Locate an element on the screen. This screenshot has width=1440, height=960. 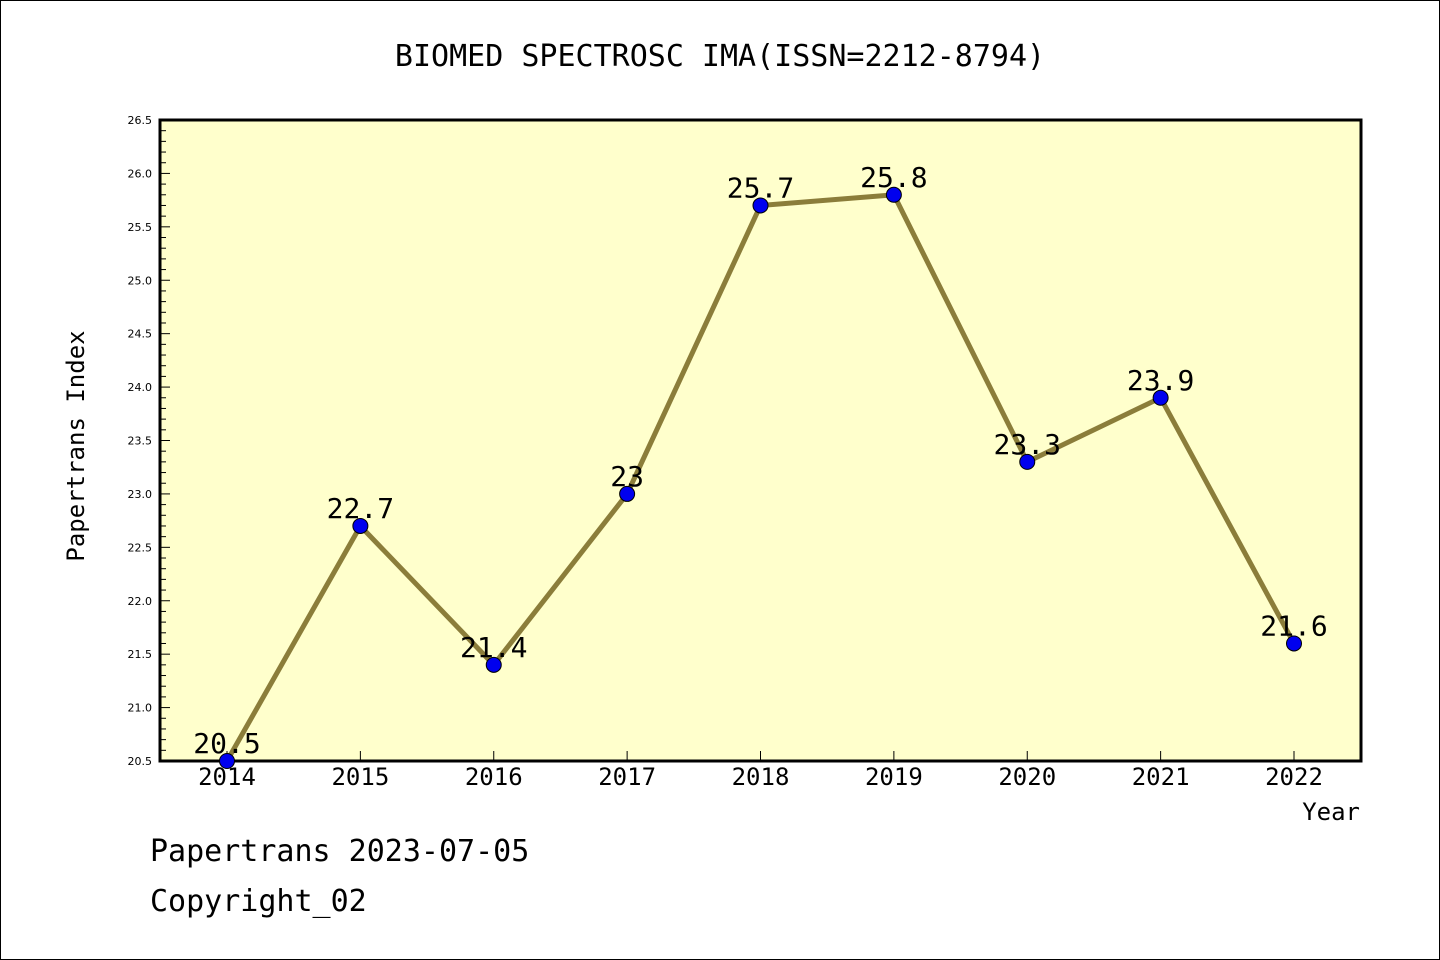
data-label: 25.8 is located at coordinates (893, 177).